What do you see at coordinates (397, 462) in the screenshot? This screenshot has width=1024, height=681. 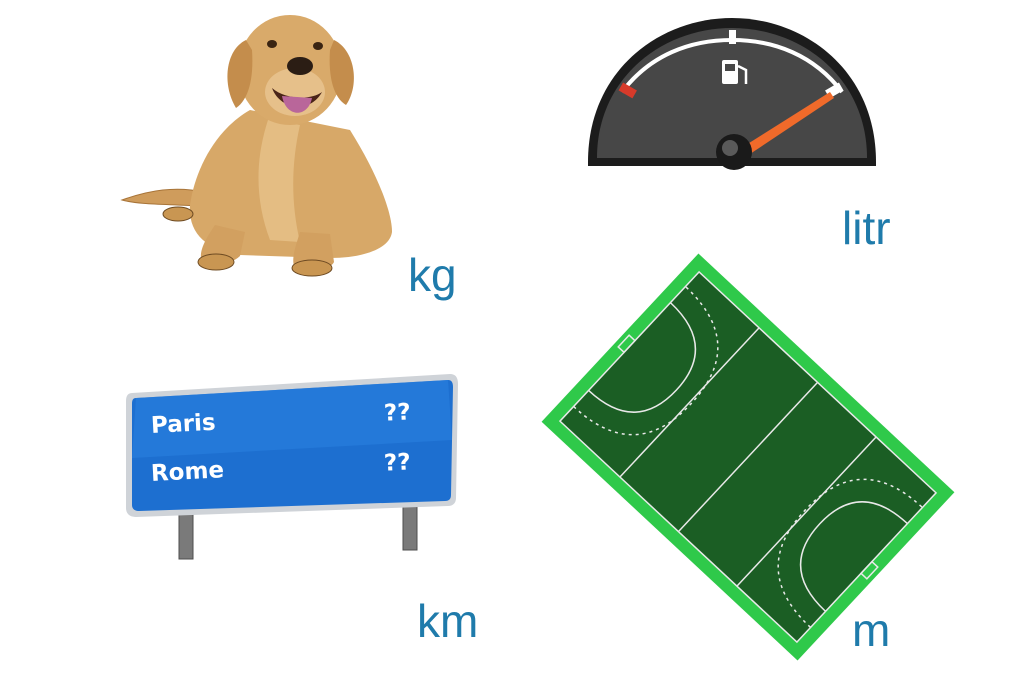 I see `sign-value-rome: ??` at bounding box center [397, 462].